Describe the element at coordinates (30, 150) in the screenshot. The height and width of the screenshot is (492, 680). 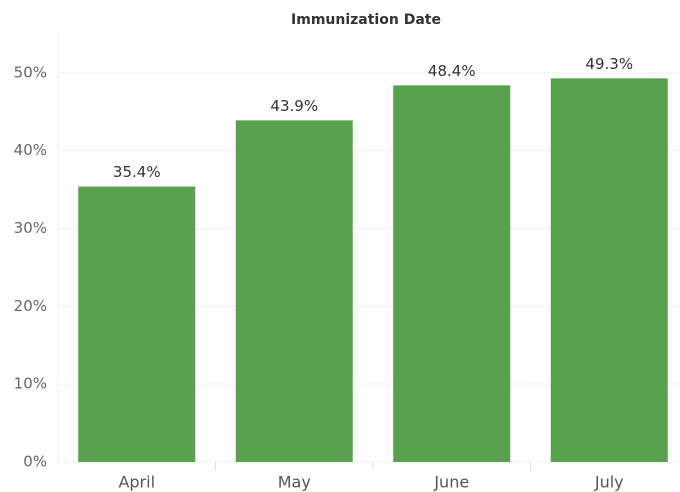
I see `y-tick-label: 40%` at that location.